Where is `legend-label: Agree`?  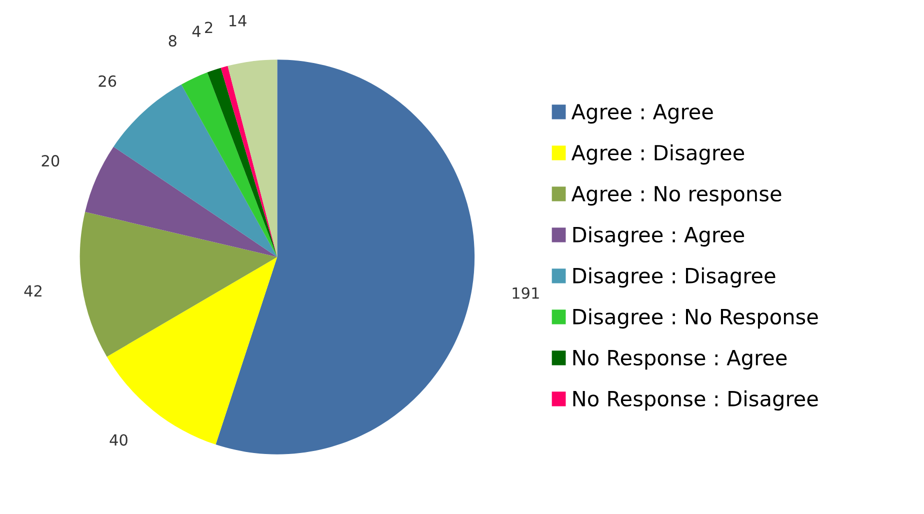 legend-label: Agree is located at coordinates (642, 114).